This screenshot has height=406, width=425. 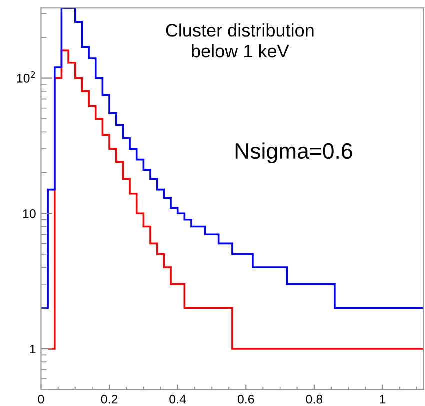 I want to click on x-tick-label: 0.2, so click(x=109, y=399).